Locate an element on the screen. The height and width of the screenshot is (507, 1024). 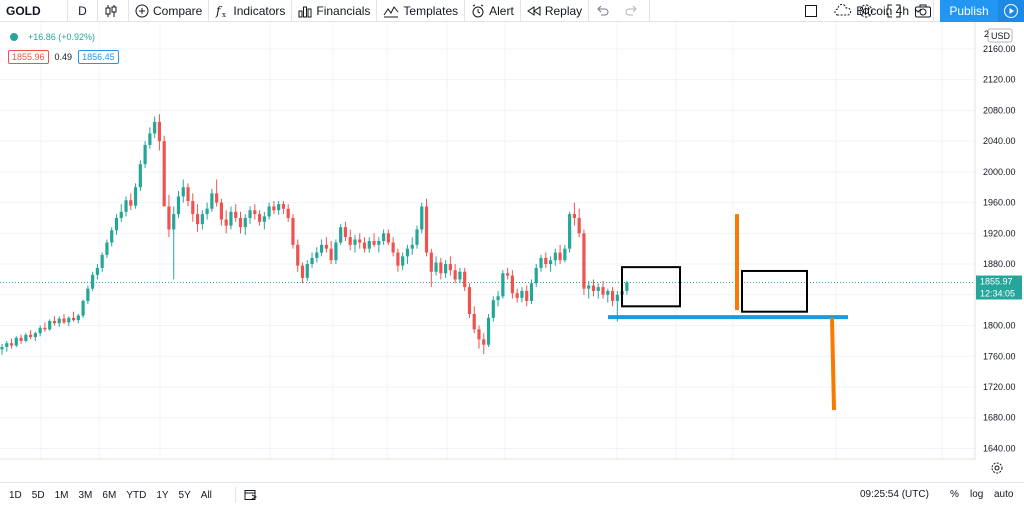
price-tick-label: 1960.00 is located at coordinates (999, 203).